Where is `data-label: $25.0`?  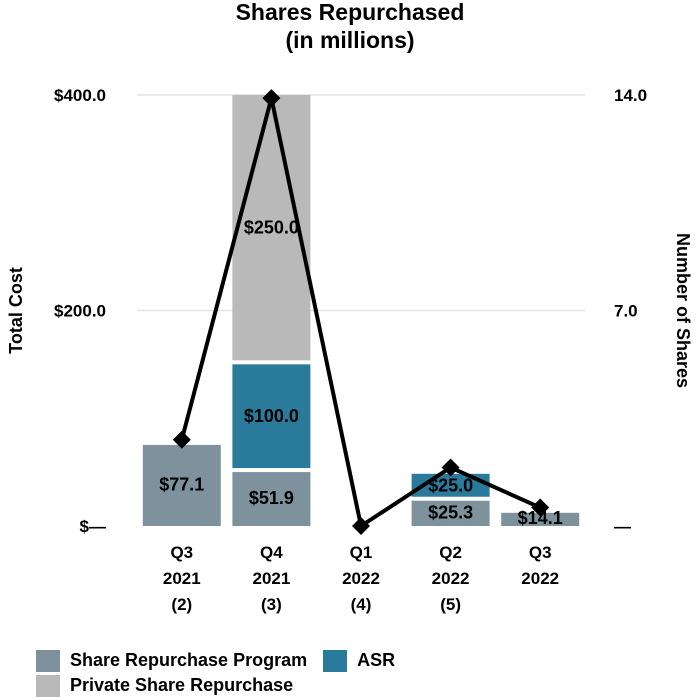 data-label: $25.0 is located at coordinates (450, 485).